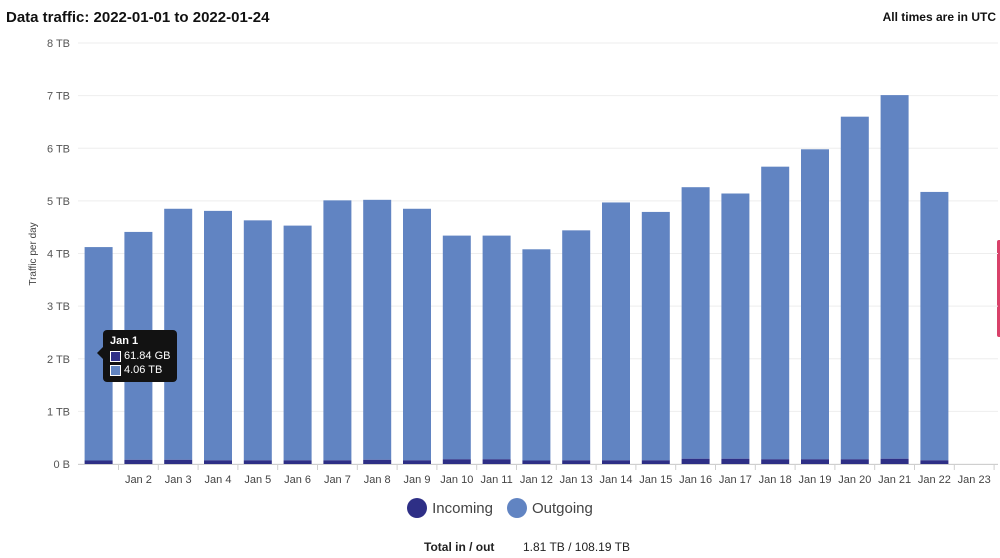 The width and height of the screenshot is (1000, 558). What do you see at coordinates (337, 480) in the screenshot?
I see `x-tick-label: Jan 7` at bounding box center [337, 480].